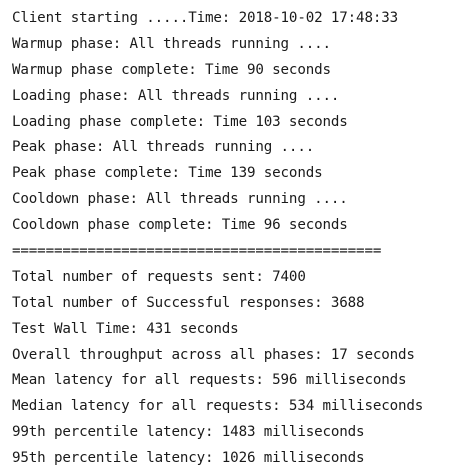 The image size is (464, 475). I want to click on console-line-loading-complete: Loading phase complete: Time 103 seconds, so click(237, 123).